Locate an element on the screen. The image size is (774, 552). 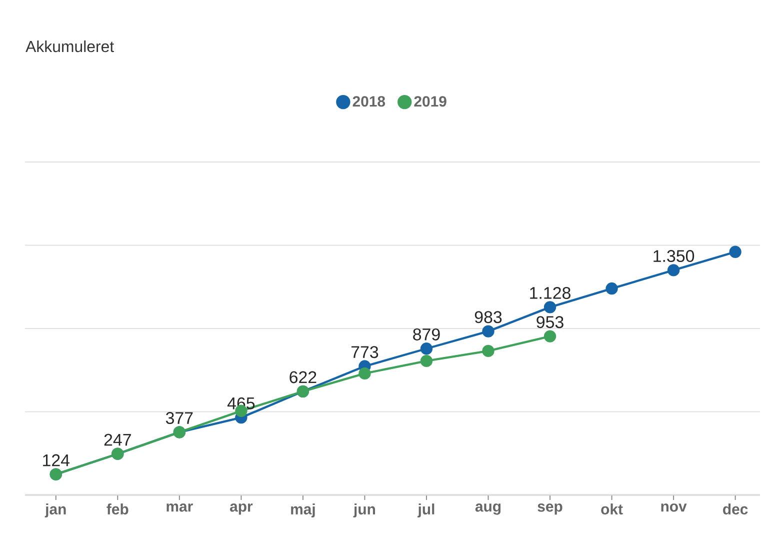
x-tick-label: mar is located at coordinates (179, 508).